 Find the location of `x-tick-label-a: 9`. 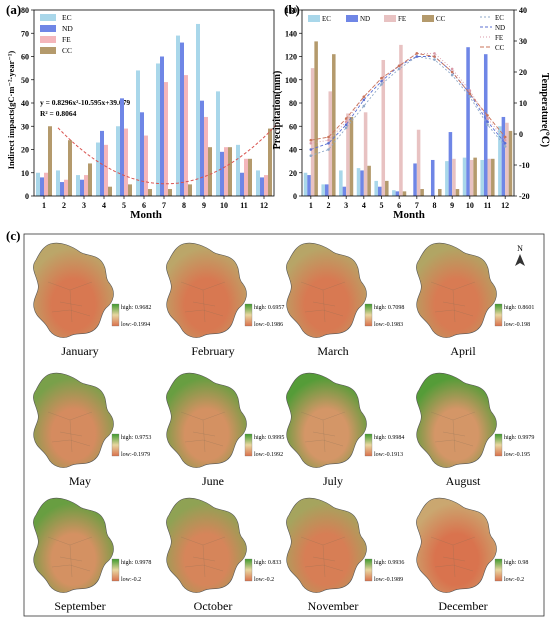

x-tick-label-a: 9 is located at coordinates (204, 205).